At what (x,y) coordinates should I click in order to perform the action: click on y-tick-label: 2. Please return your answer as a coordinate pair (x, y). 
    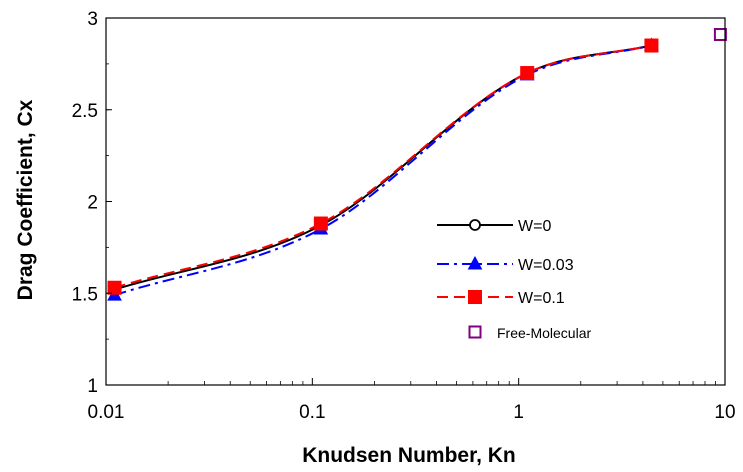
    Looking at the image, I should click on (92, 203).